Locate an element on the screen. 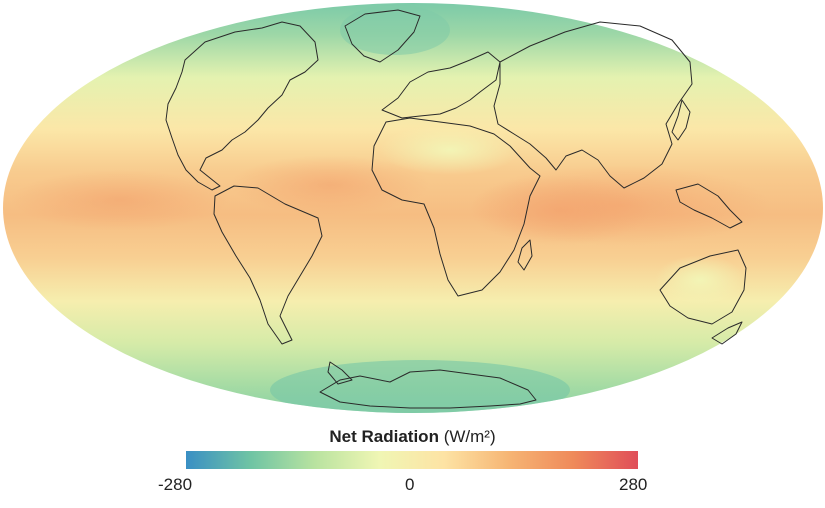 This screenshot has width=825, height=508. color-scale-bar is located at coordinates (412, 460).